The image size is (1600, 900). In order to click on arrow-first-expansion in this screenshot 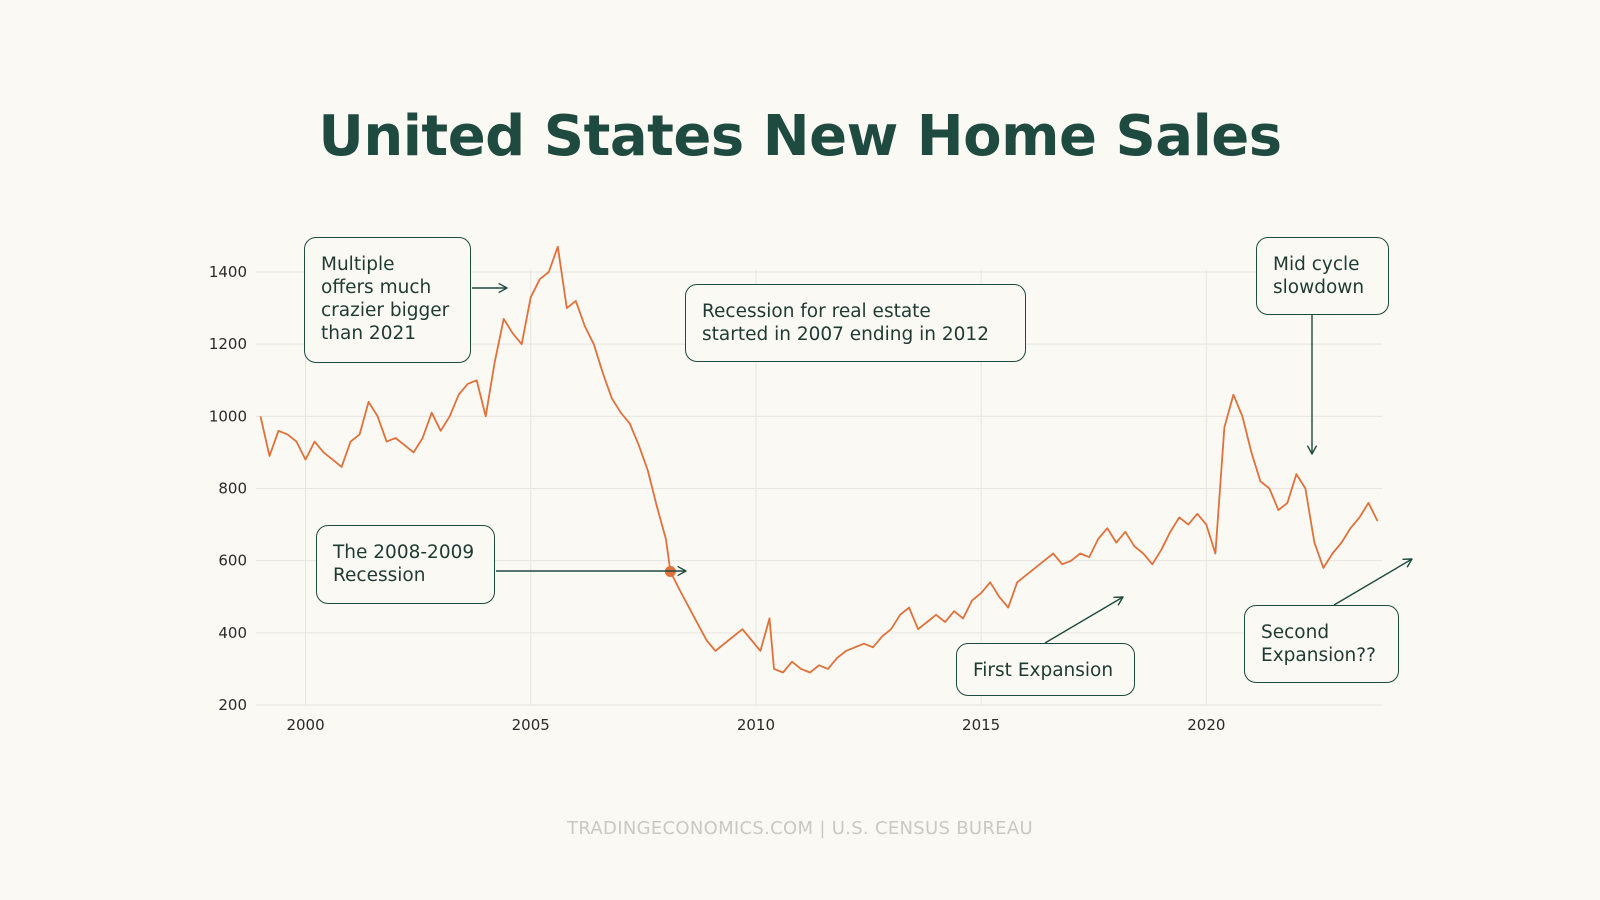, I will do `click(1084, 620)`.